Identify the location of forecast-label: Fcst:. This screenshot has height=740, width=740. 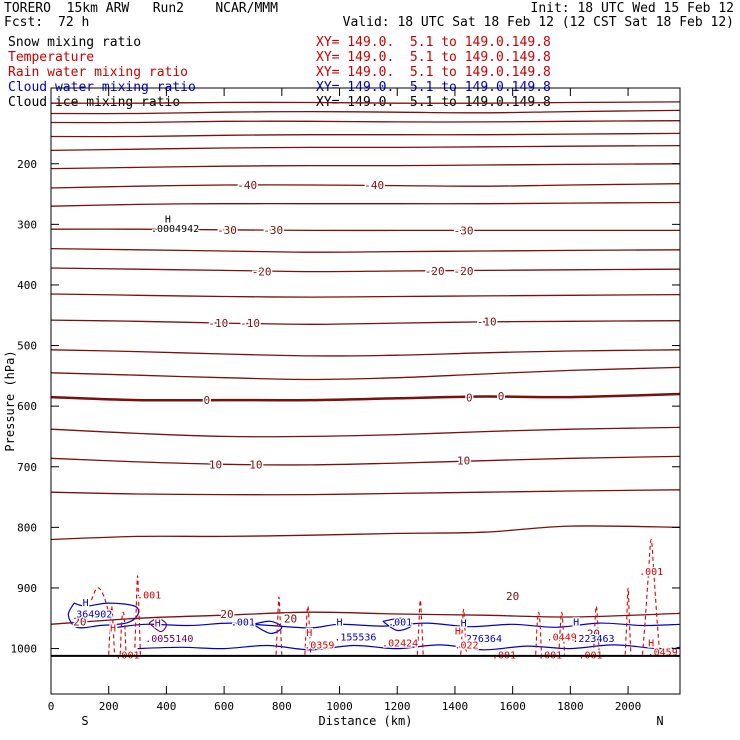
(24, 22).